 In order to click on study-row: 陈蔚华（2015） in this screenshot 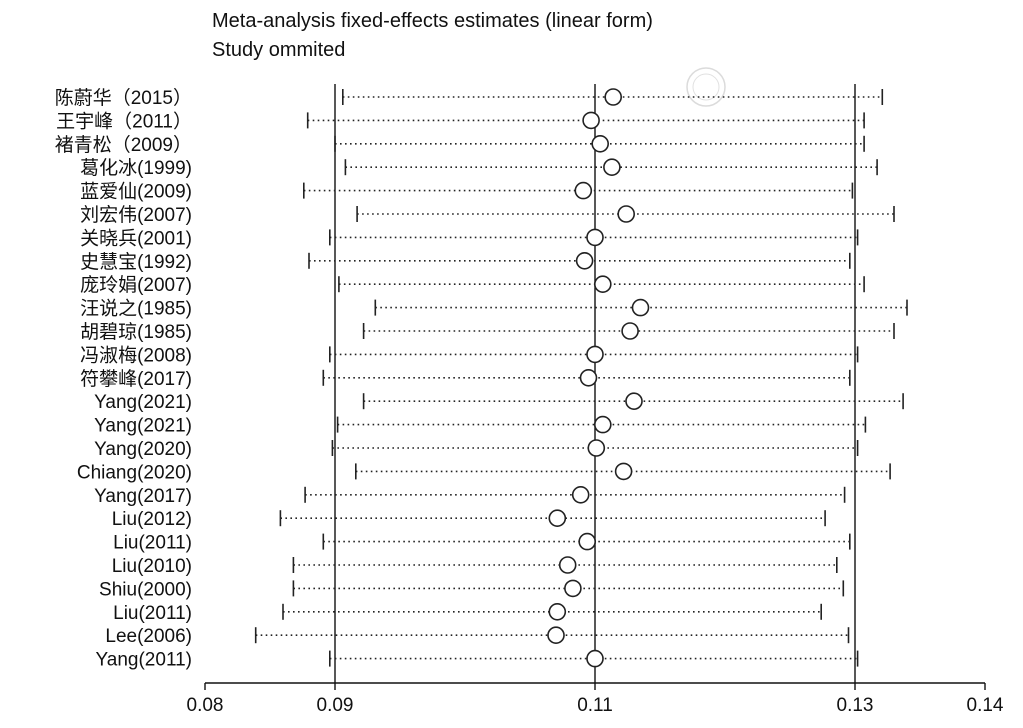, I will do `click(469, 98)`.